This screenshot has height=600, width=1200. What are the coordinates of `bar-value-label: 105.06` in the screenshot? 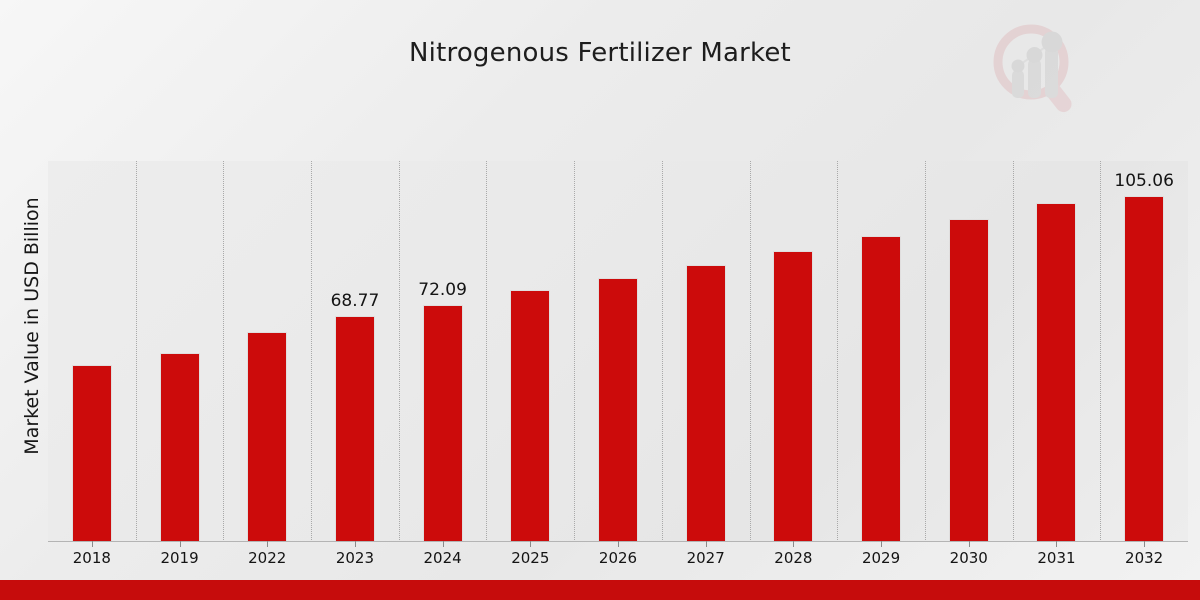 It's located at (1144, 181).